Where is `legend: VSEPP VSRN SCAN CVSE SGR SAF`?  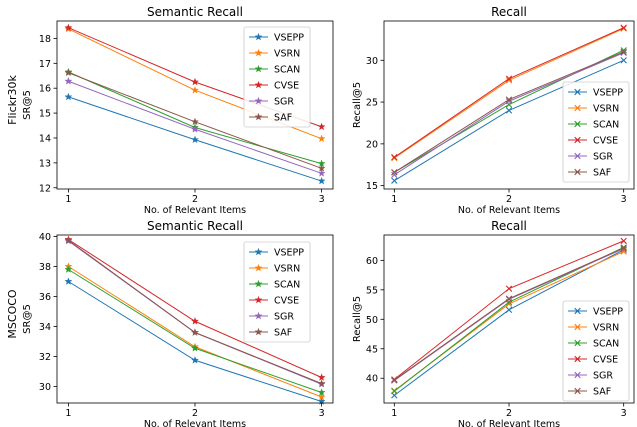 legend: VSEPP VSRN SCAN CVSE SGR SAF is located at coordinates (277, 77).